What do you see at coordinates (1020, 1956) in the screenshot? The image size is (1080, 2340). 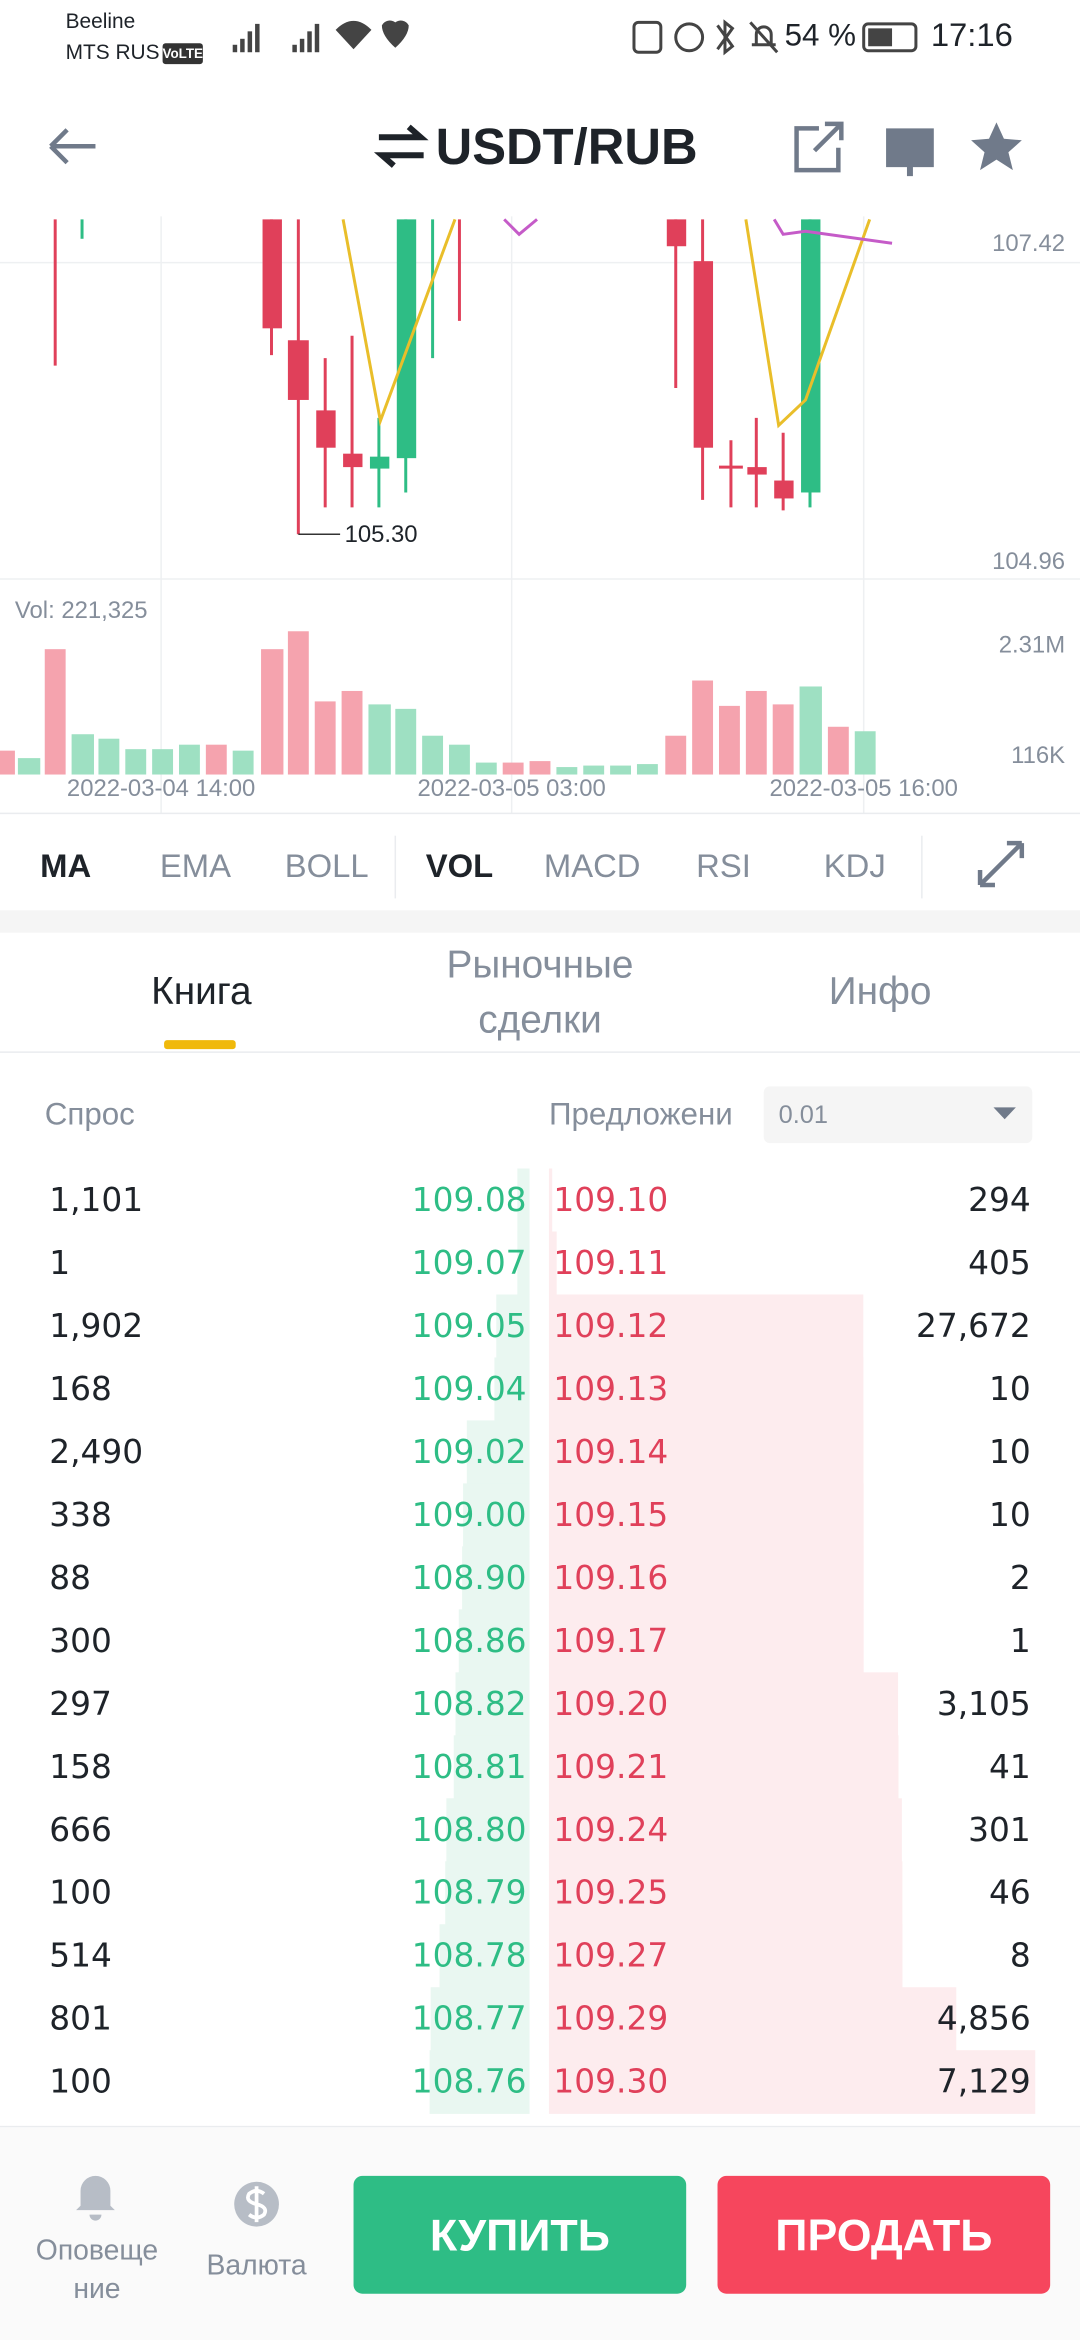 I see `ask-amount: 8` at bounding box center [1020, 1956].